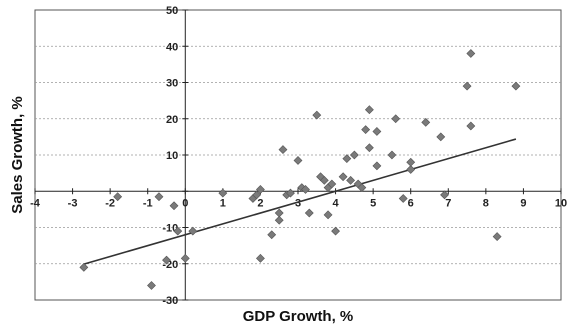  What do you see at coordinates (148, 203) in the screenshot?
I see `x-tick-label: -1` at bounding box center [148, 203].